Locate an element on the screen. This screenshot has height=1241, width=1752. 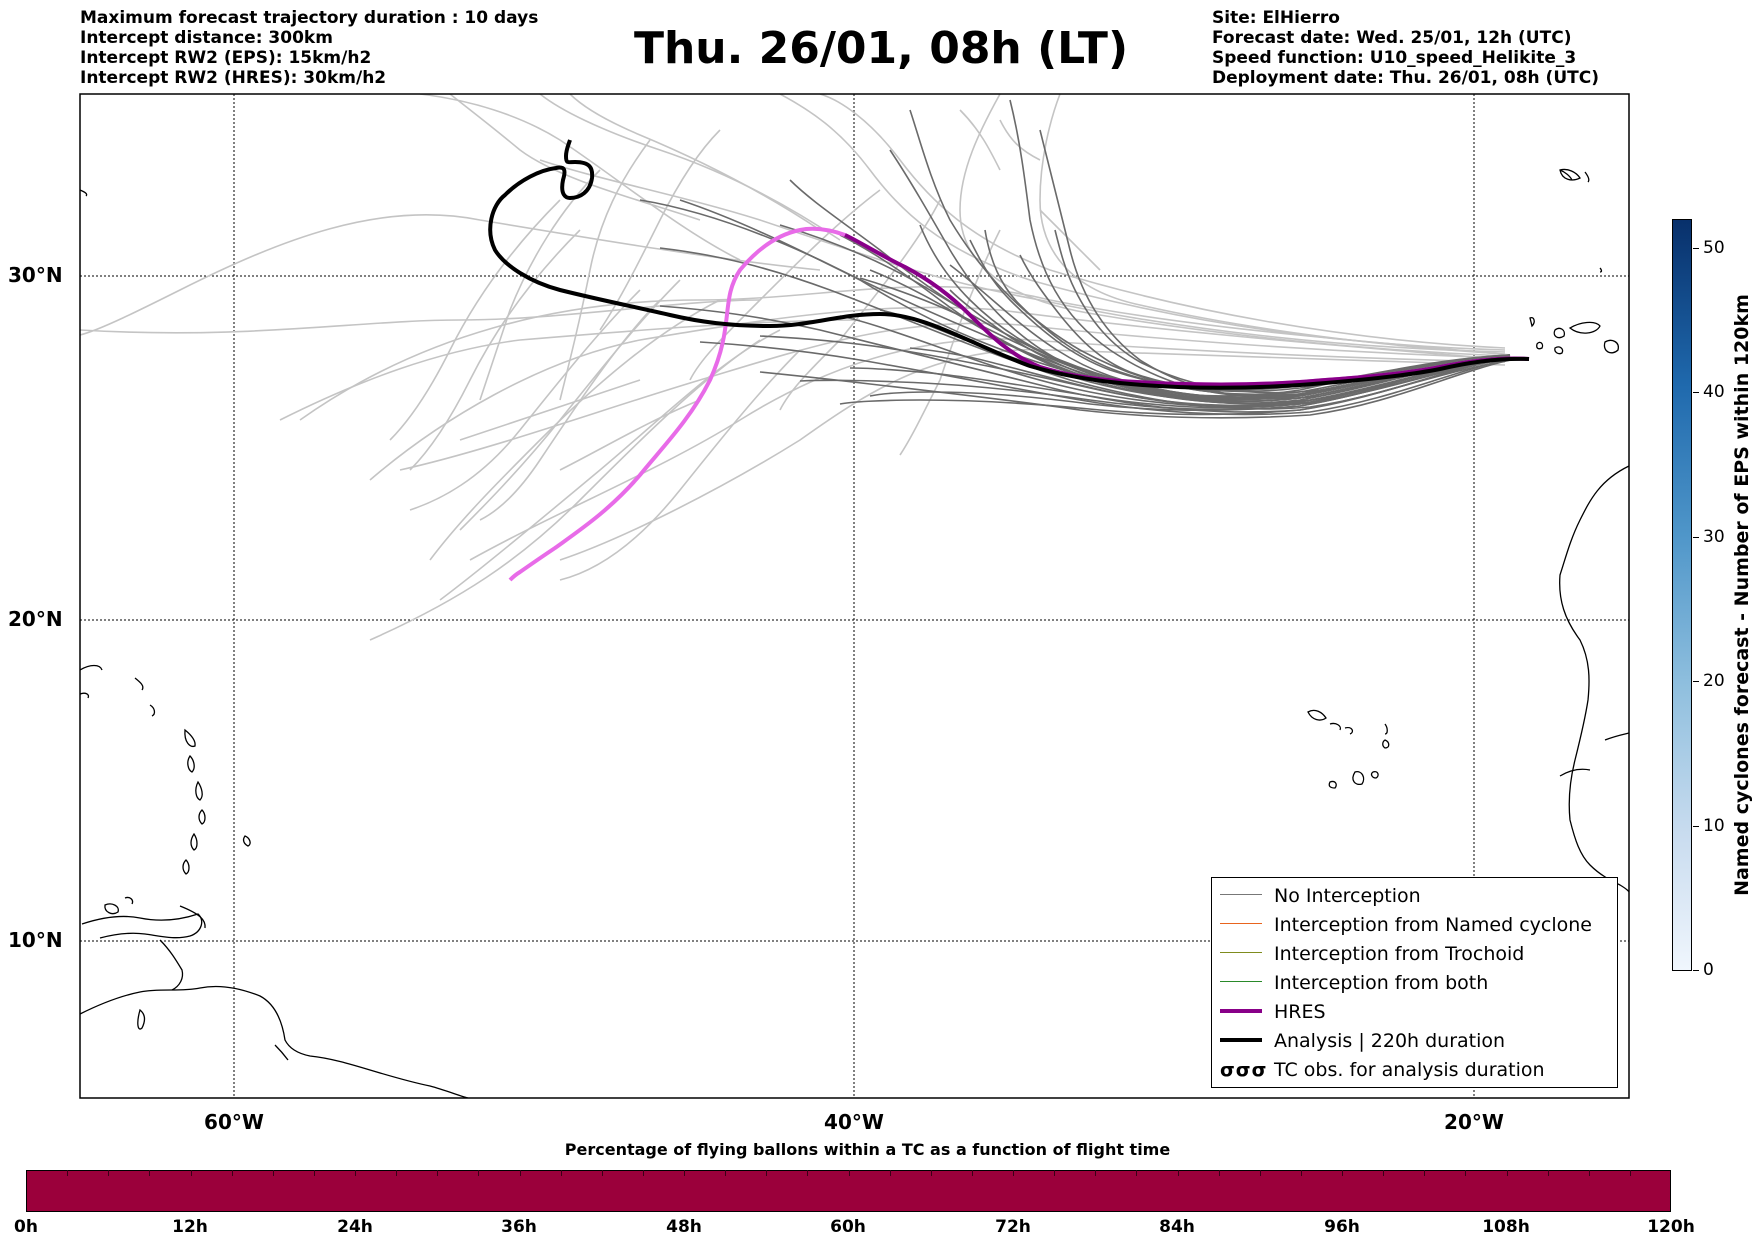
legend-item-analysis: Analysis | 220h duration is located at coordinates (1414, 1041).